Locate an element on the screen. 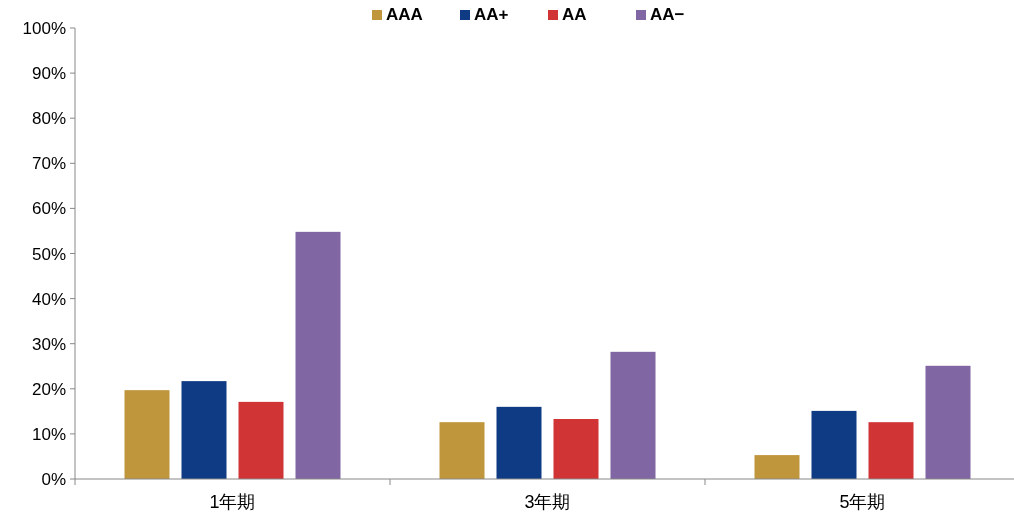  y-tick-label: 40% is located at coordinates (48, 299).